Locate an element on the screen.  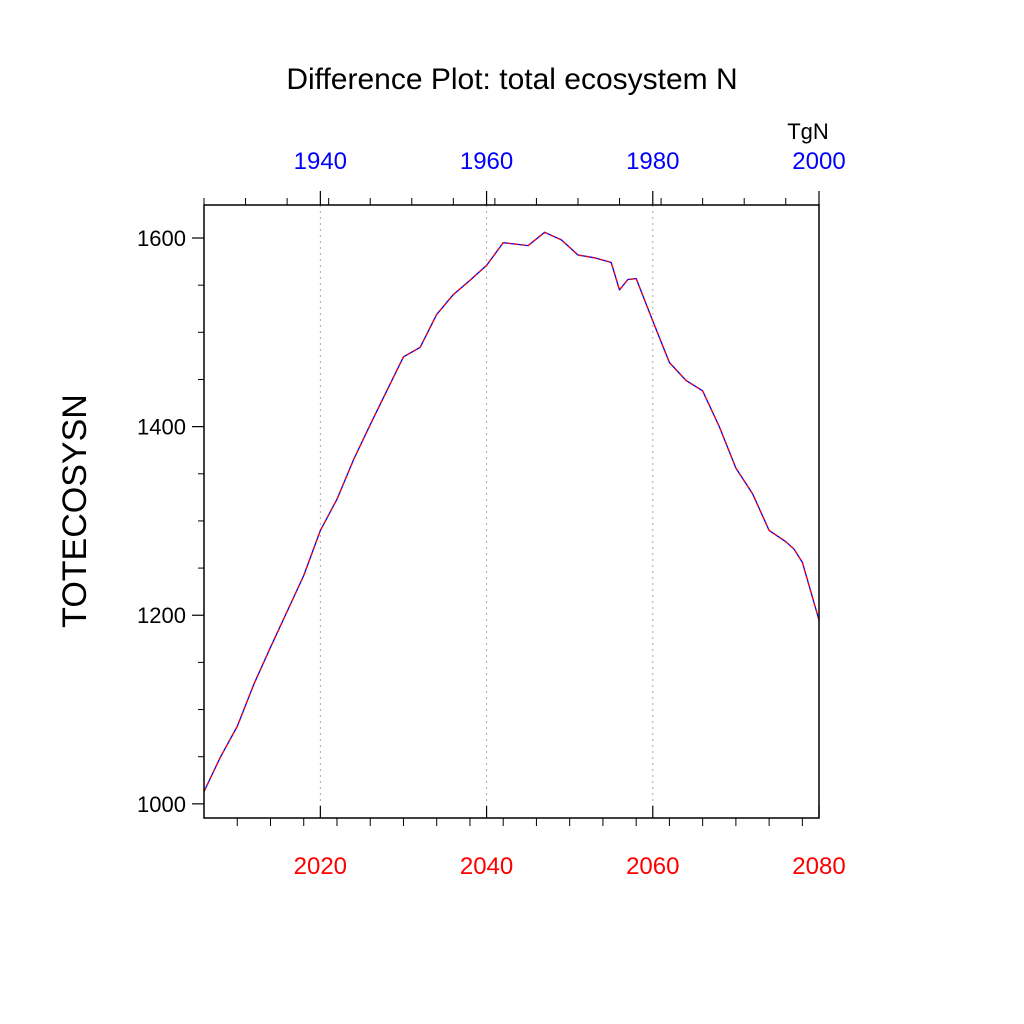
x-bottom-tick-label: 2020 is located at coordinates (320, 866).